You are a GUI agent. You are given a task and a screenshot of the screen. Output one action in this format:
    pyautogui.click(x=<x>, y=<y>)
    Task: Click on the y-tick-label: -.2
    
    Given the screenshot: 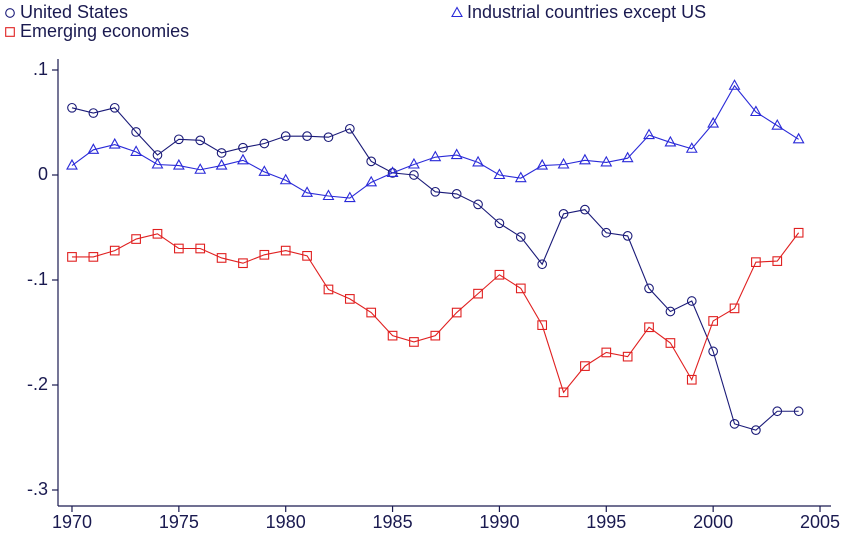 What is the action you would take?
    pyautogui.click(x=37, y=384)
    